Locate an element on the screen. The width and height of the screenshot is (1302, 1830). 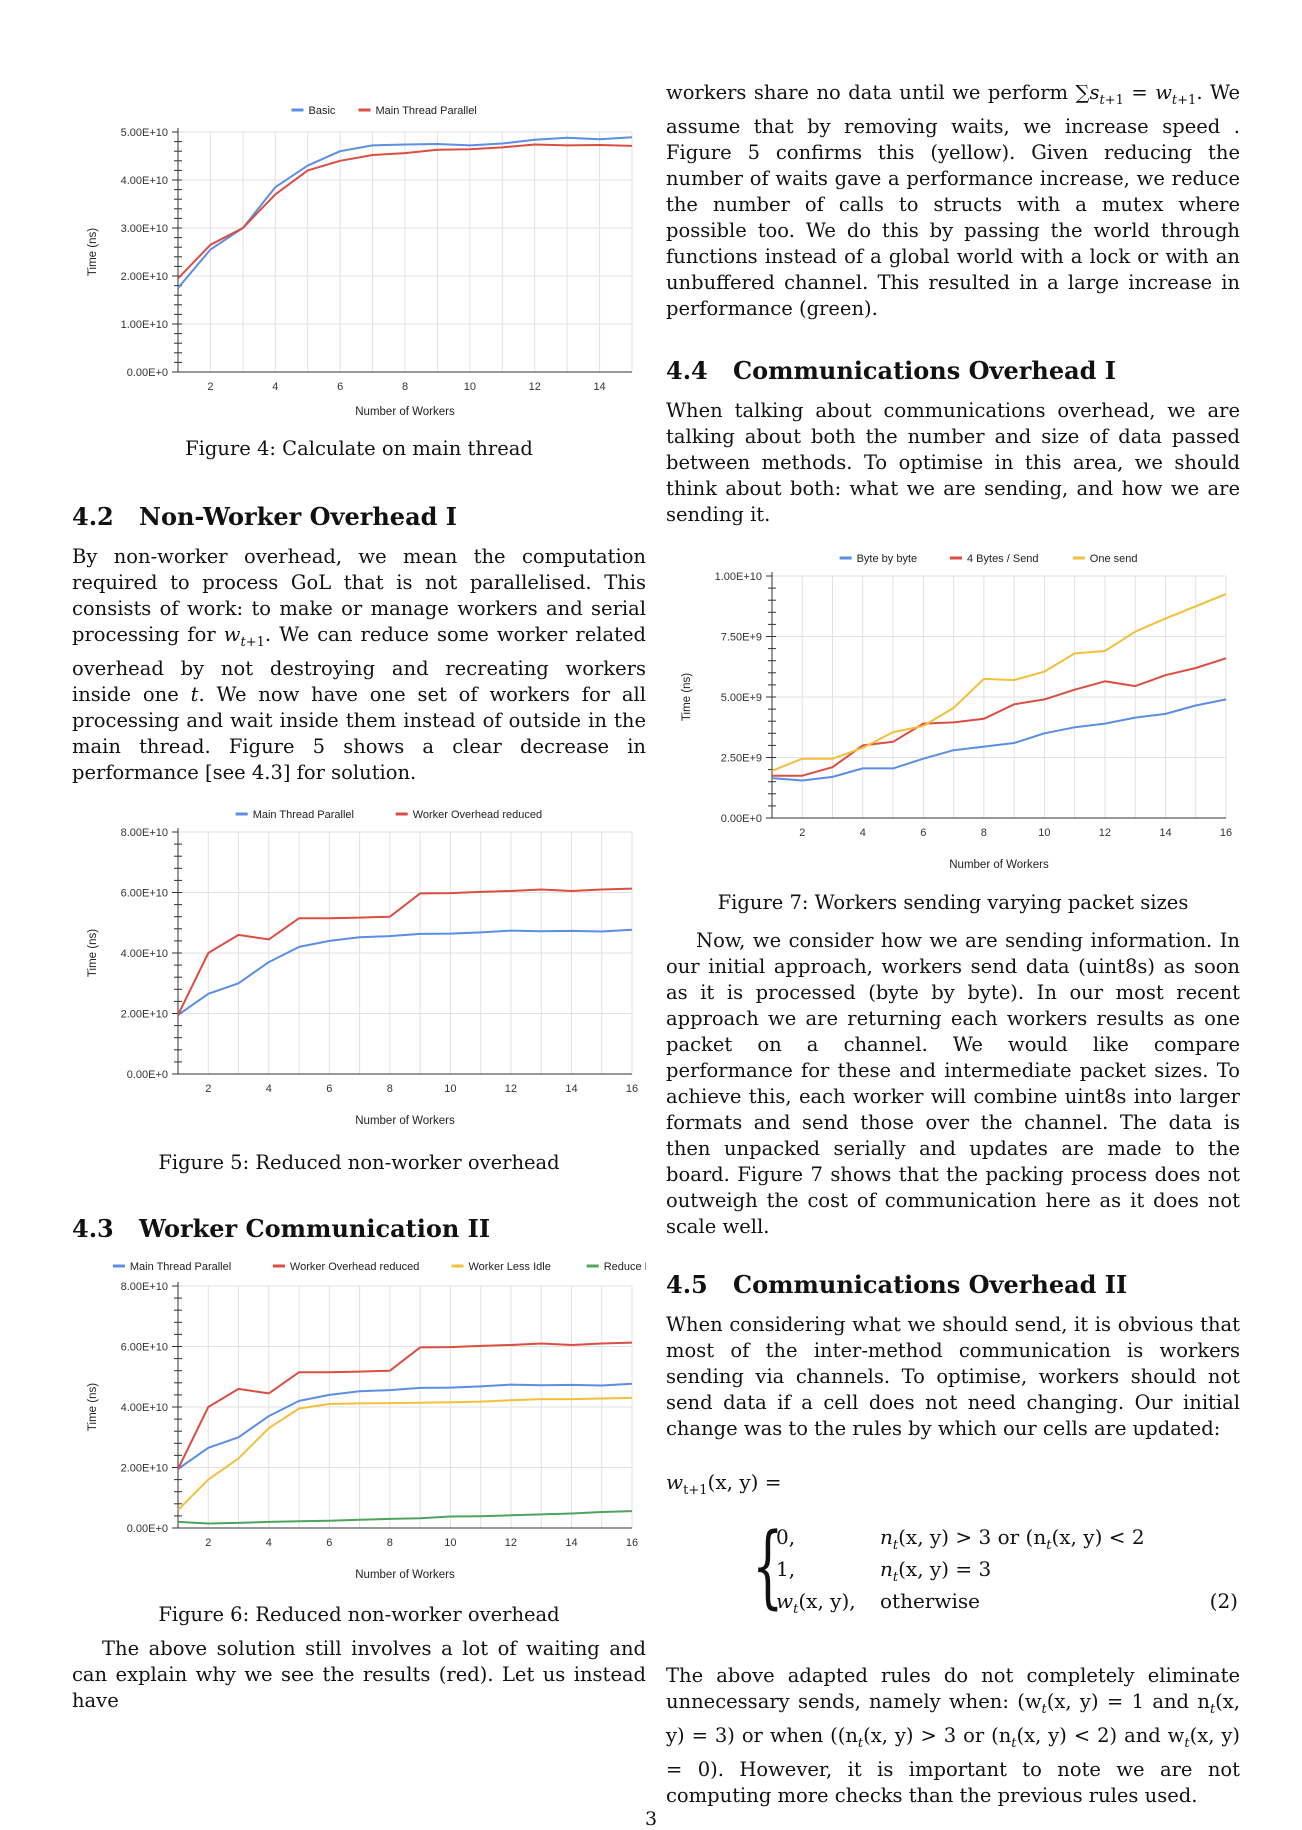
figure-6-caption: Figure 6: Reduced non-worker overhead is located at coordinates (359, 1614).